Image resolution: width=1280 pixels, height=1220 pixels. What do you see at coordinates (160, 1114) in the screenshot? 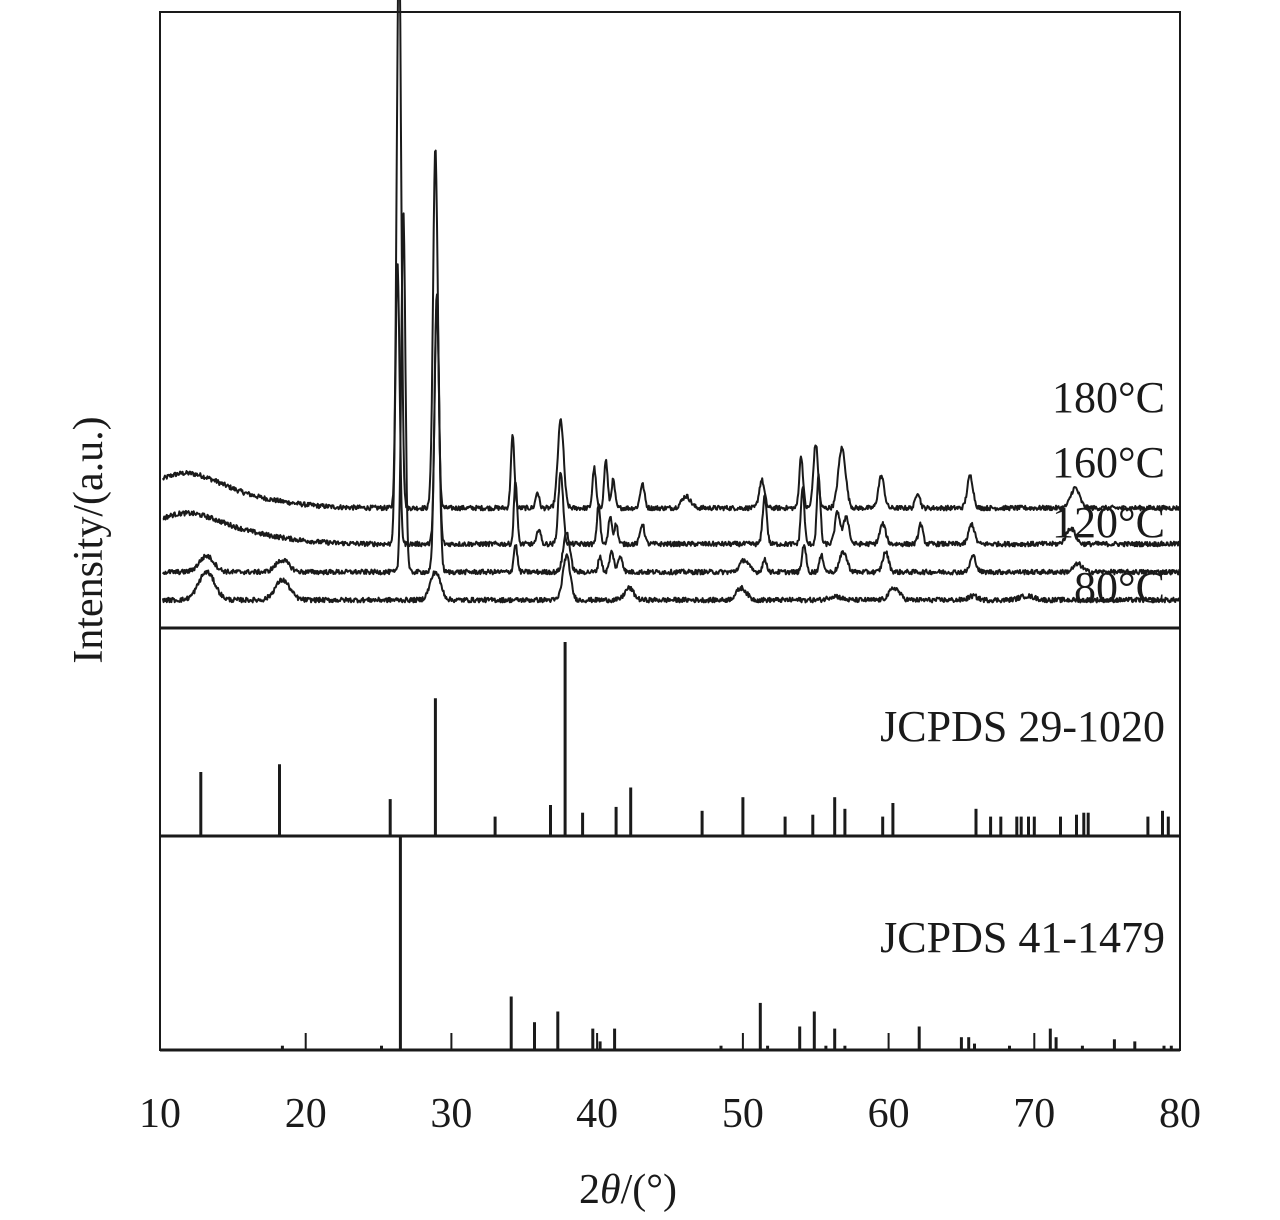
I see `x-tick-label-10: 10` at bounding box center [160, 1114].